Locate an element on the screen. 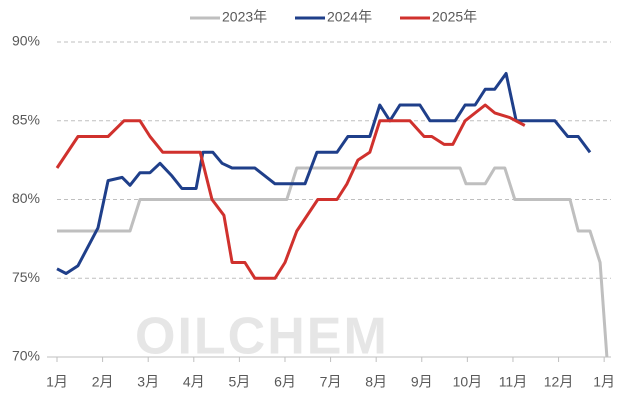 This screenshot has height=400, width=625. x-tick-label: 2月 is located at coordinates (103, 382).